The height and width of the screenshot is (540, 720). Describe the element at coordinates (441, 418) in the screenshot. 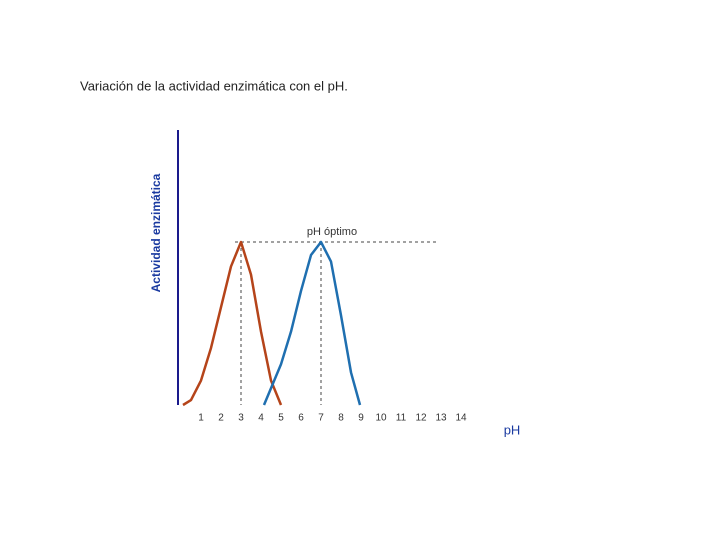

I see `x-tick-label: 13` at that location.